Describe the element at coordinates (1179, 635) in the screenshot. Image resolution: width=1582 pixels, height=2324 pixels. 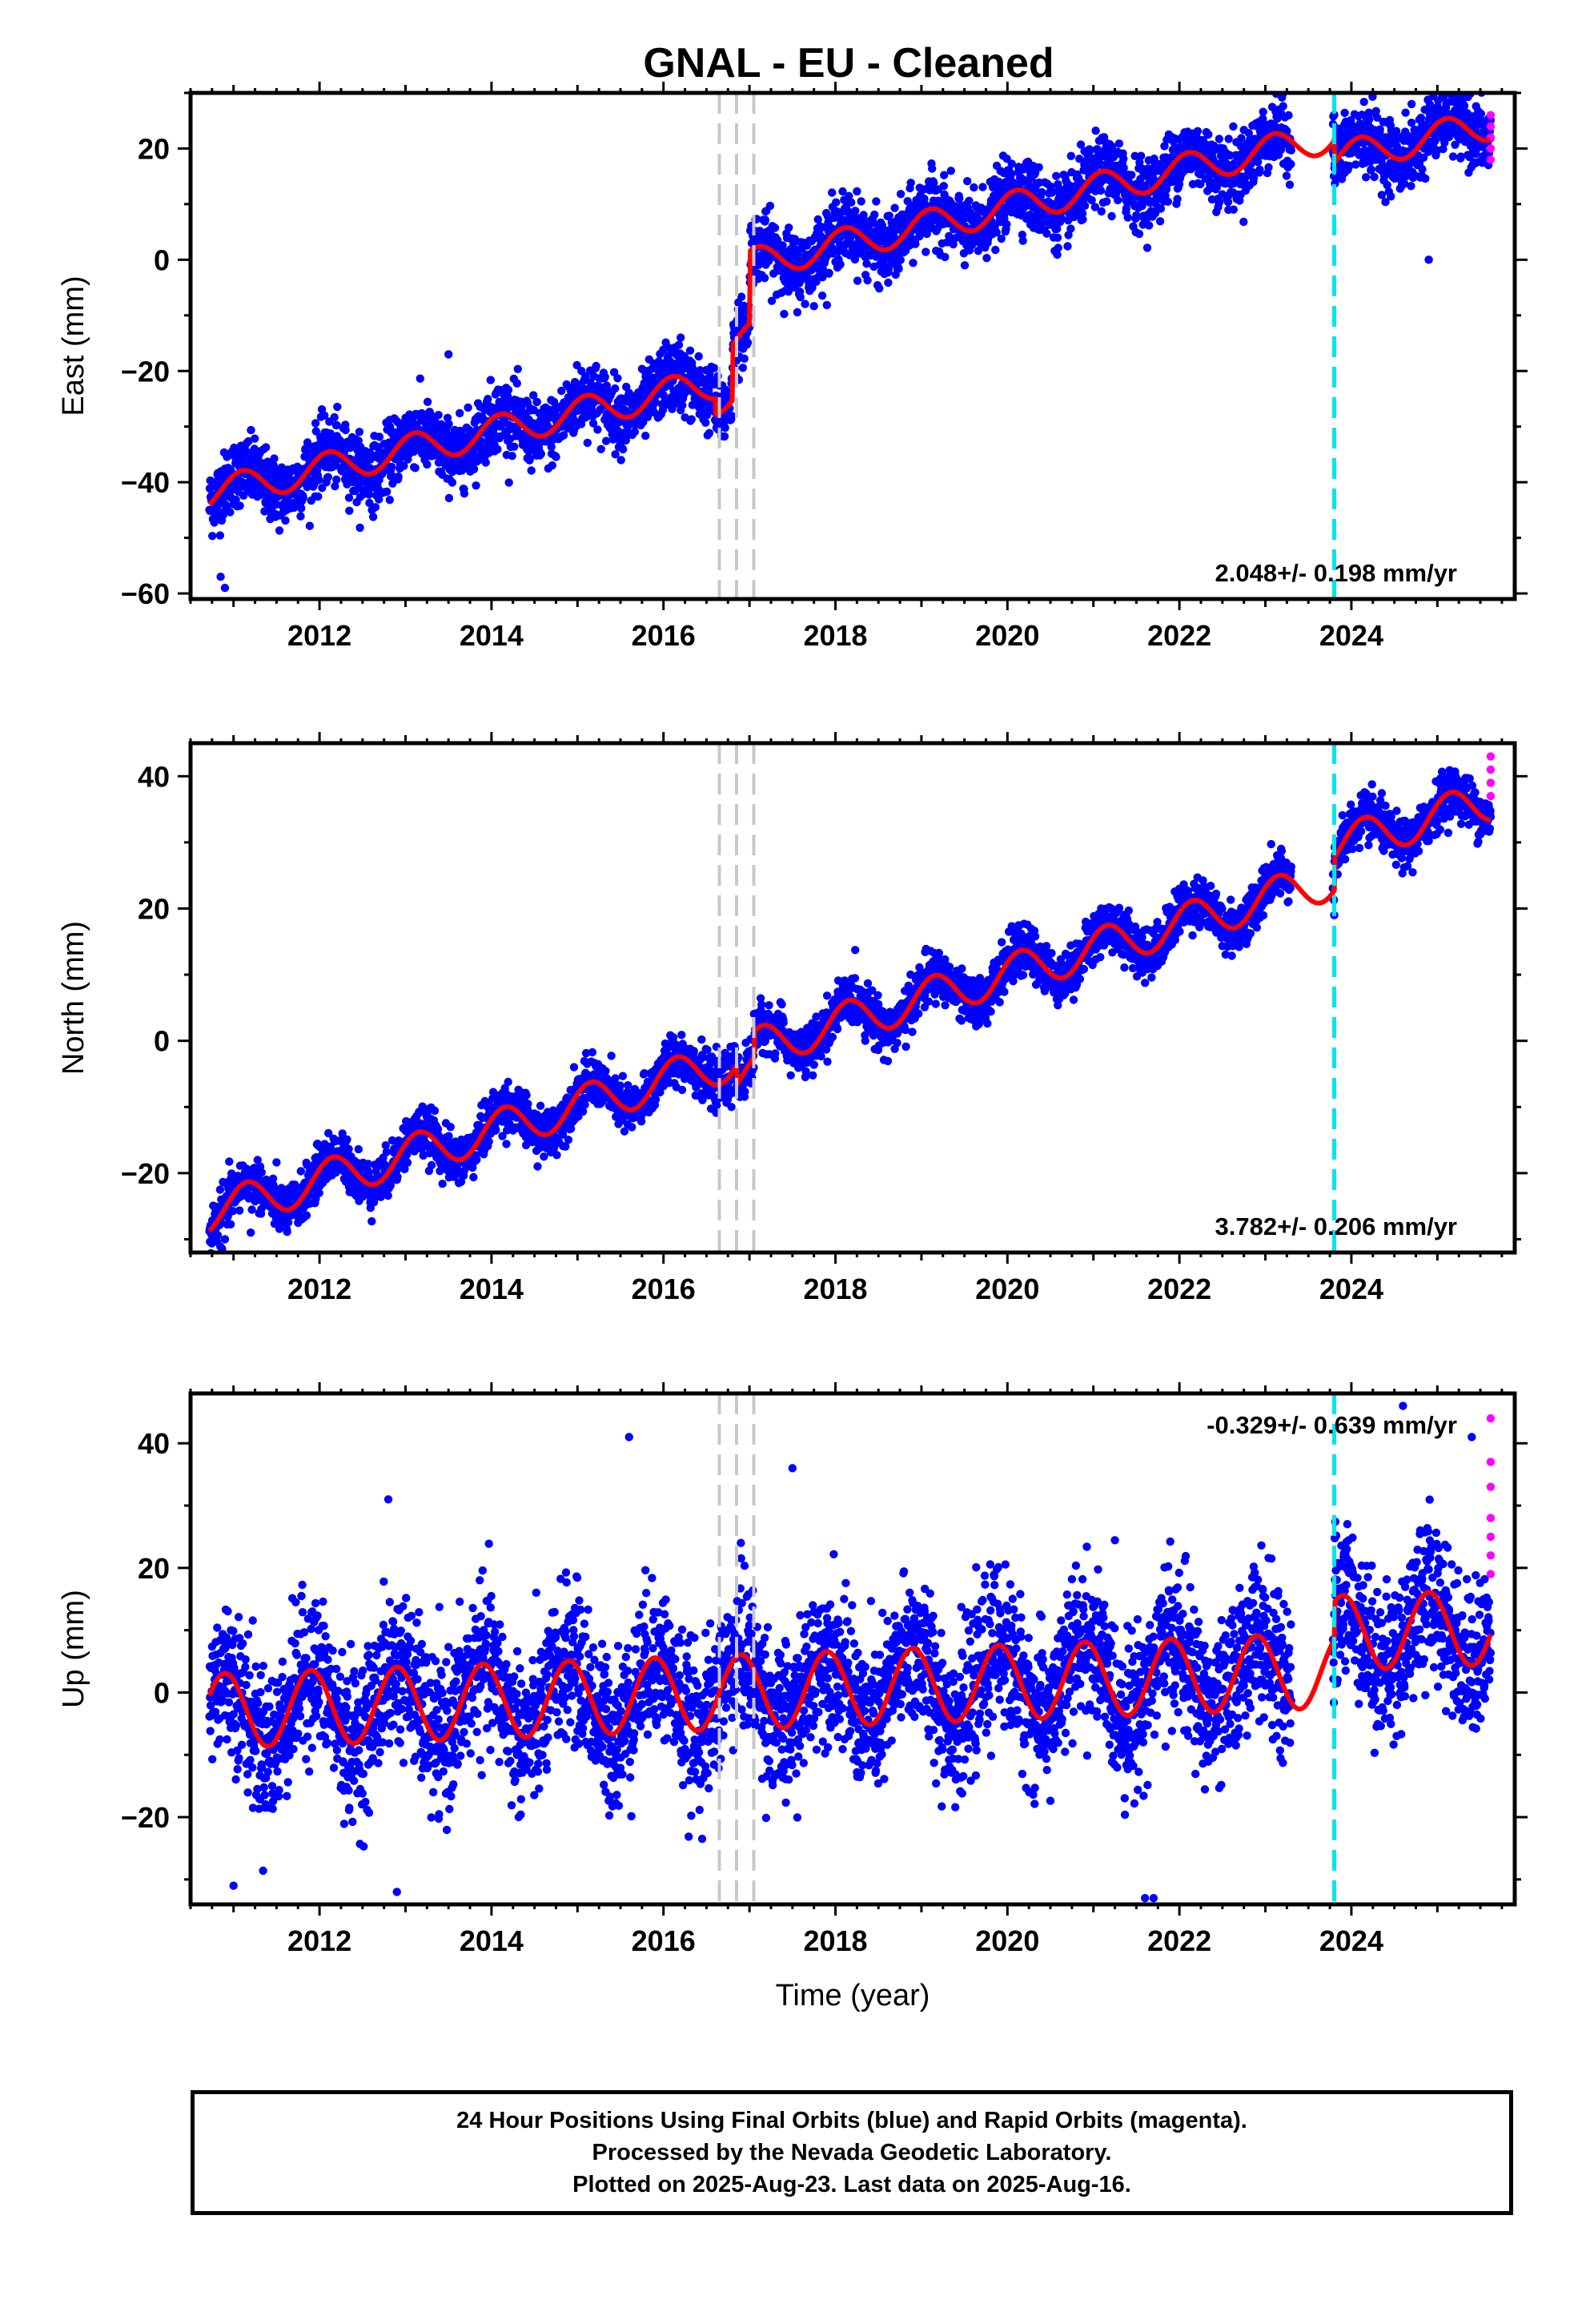
I see `east-x-tick-label: 2022` at that location.